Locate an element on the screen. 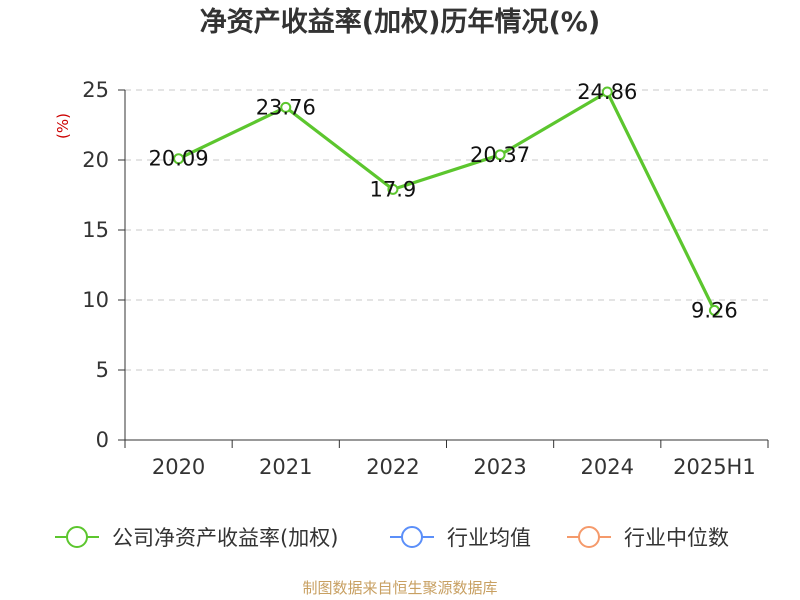  y-tick-label: 25 is located at coordinates (95, 90).